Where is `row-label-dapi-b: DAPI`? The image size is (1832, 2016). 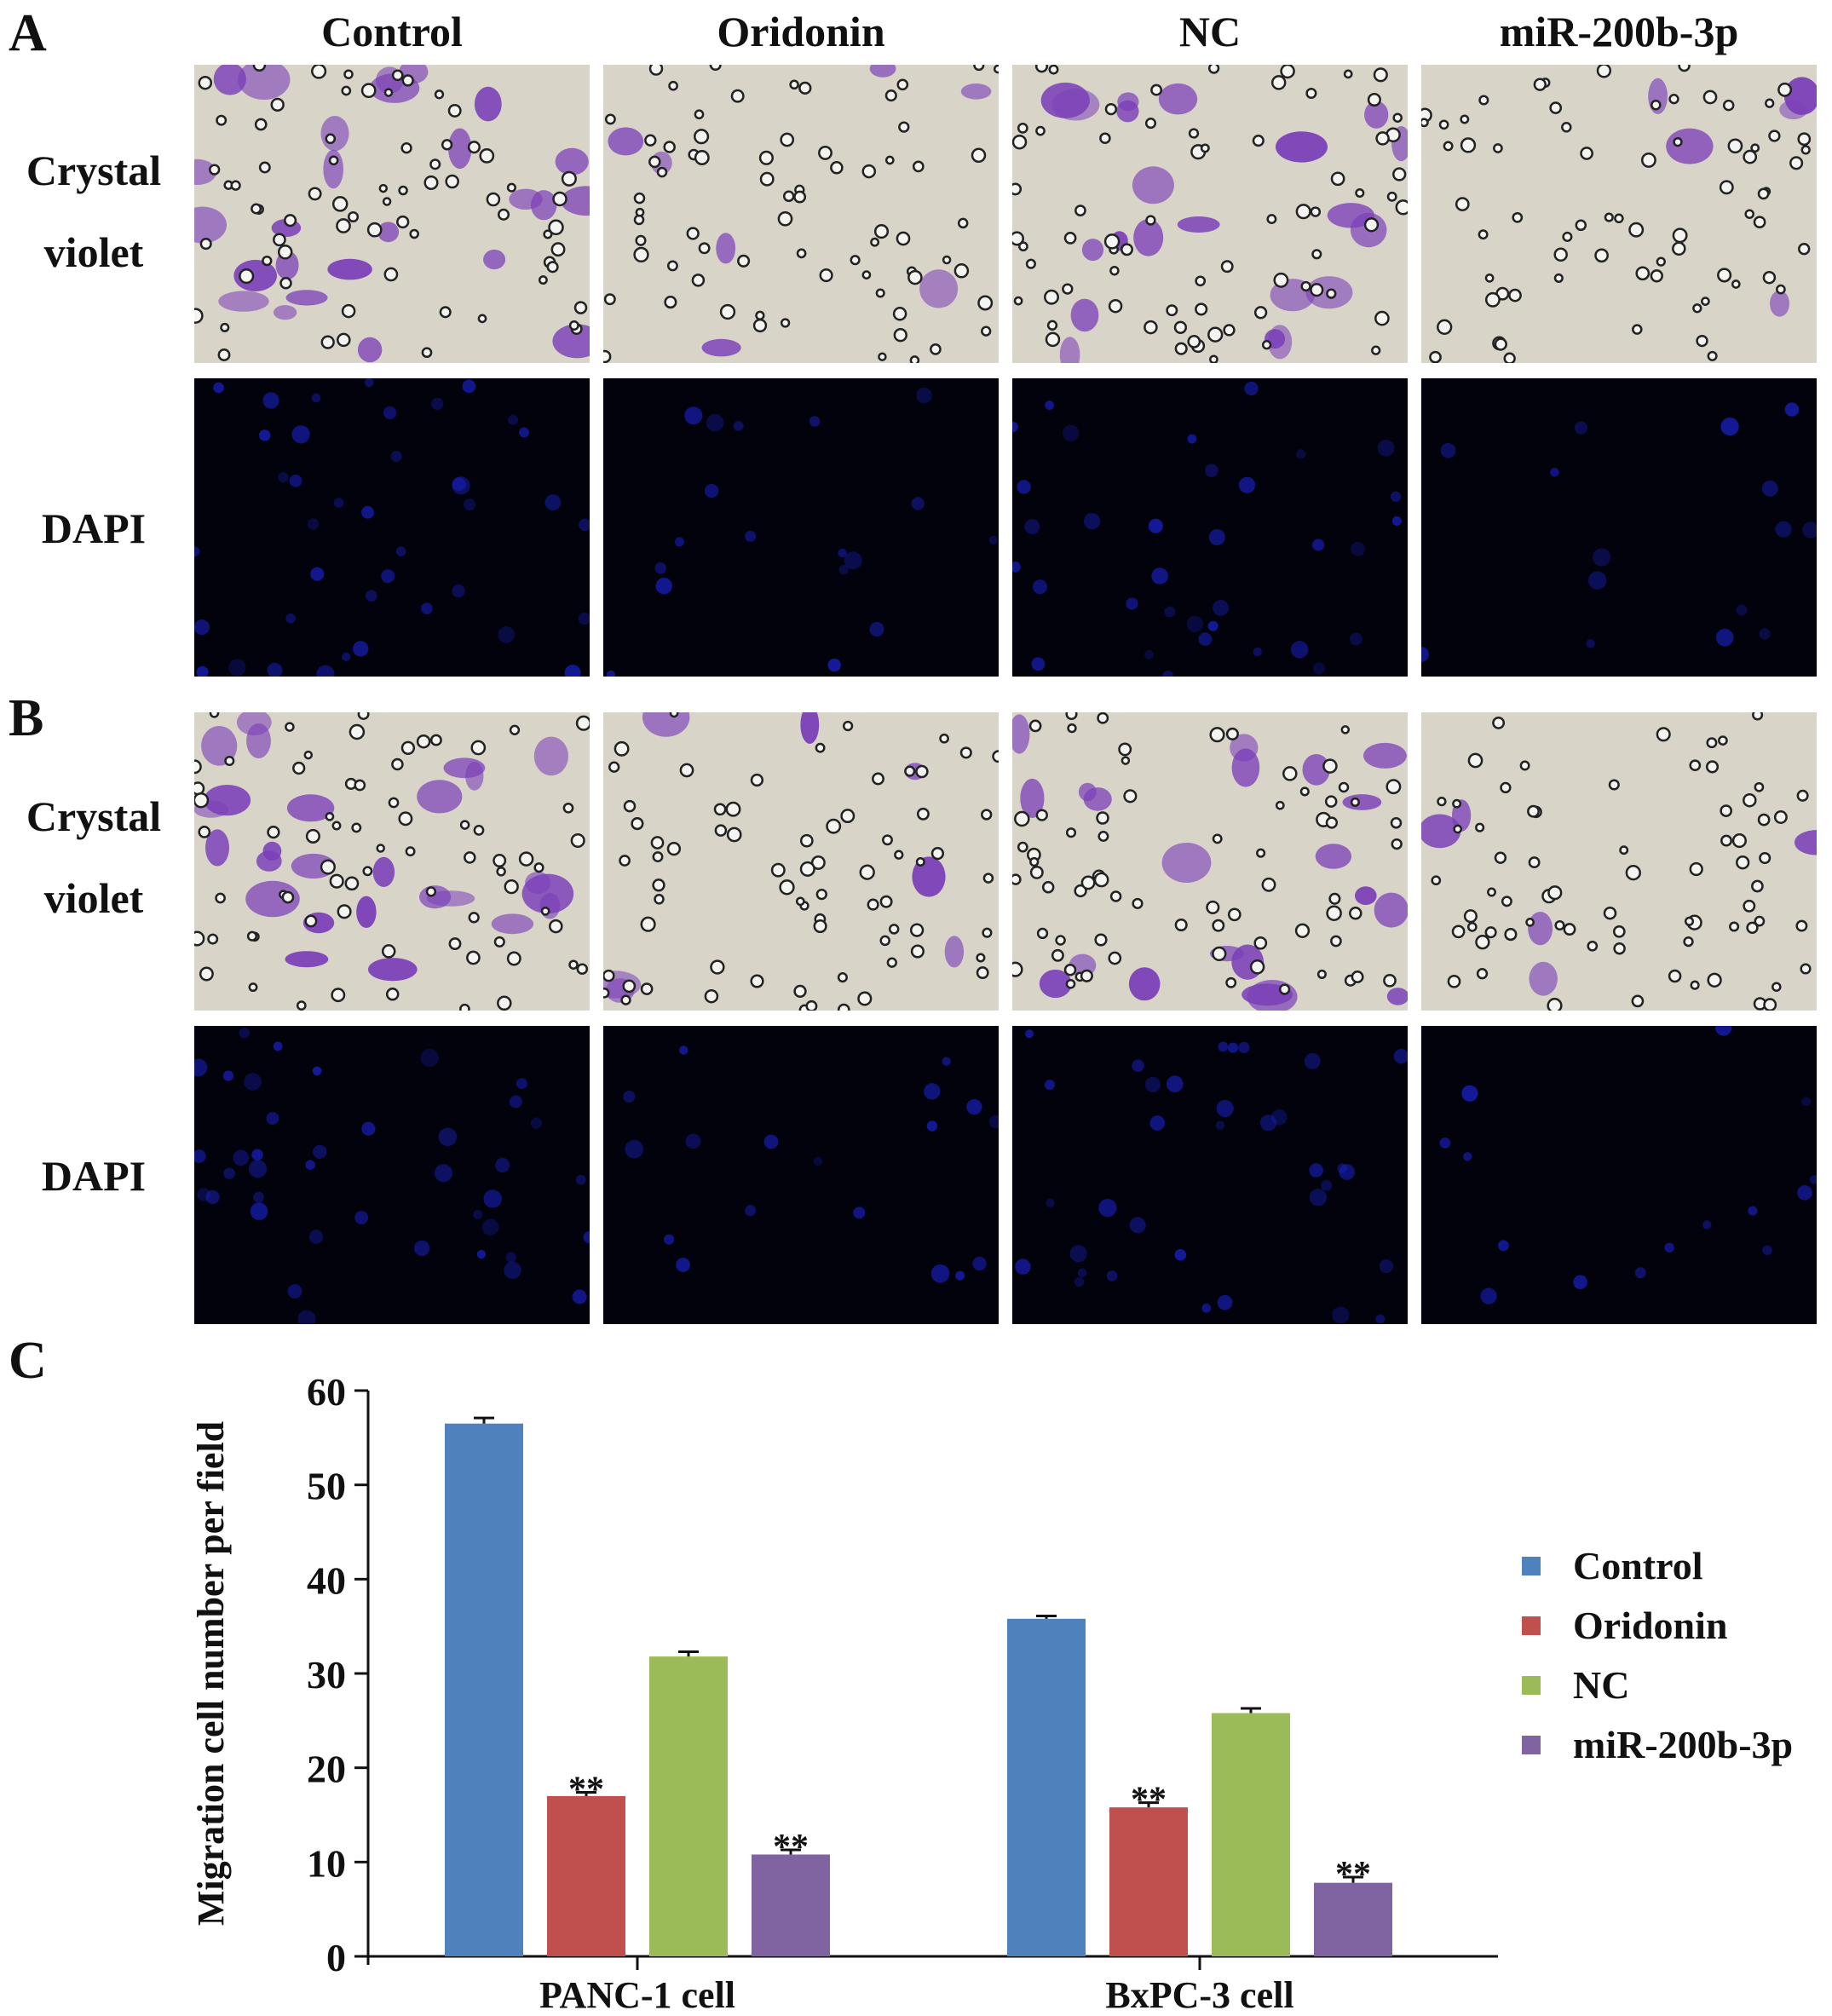 row-label-dapi-b: DAPI is located at coordinates (94, 1176).